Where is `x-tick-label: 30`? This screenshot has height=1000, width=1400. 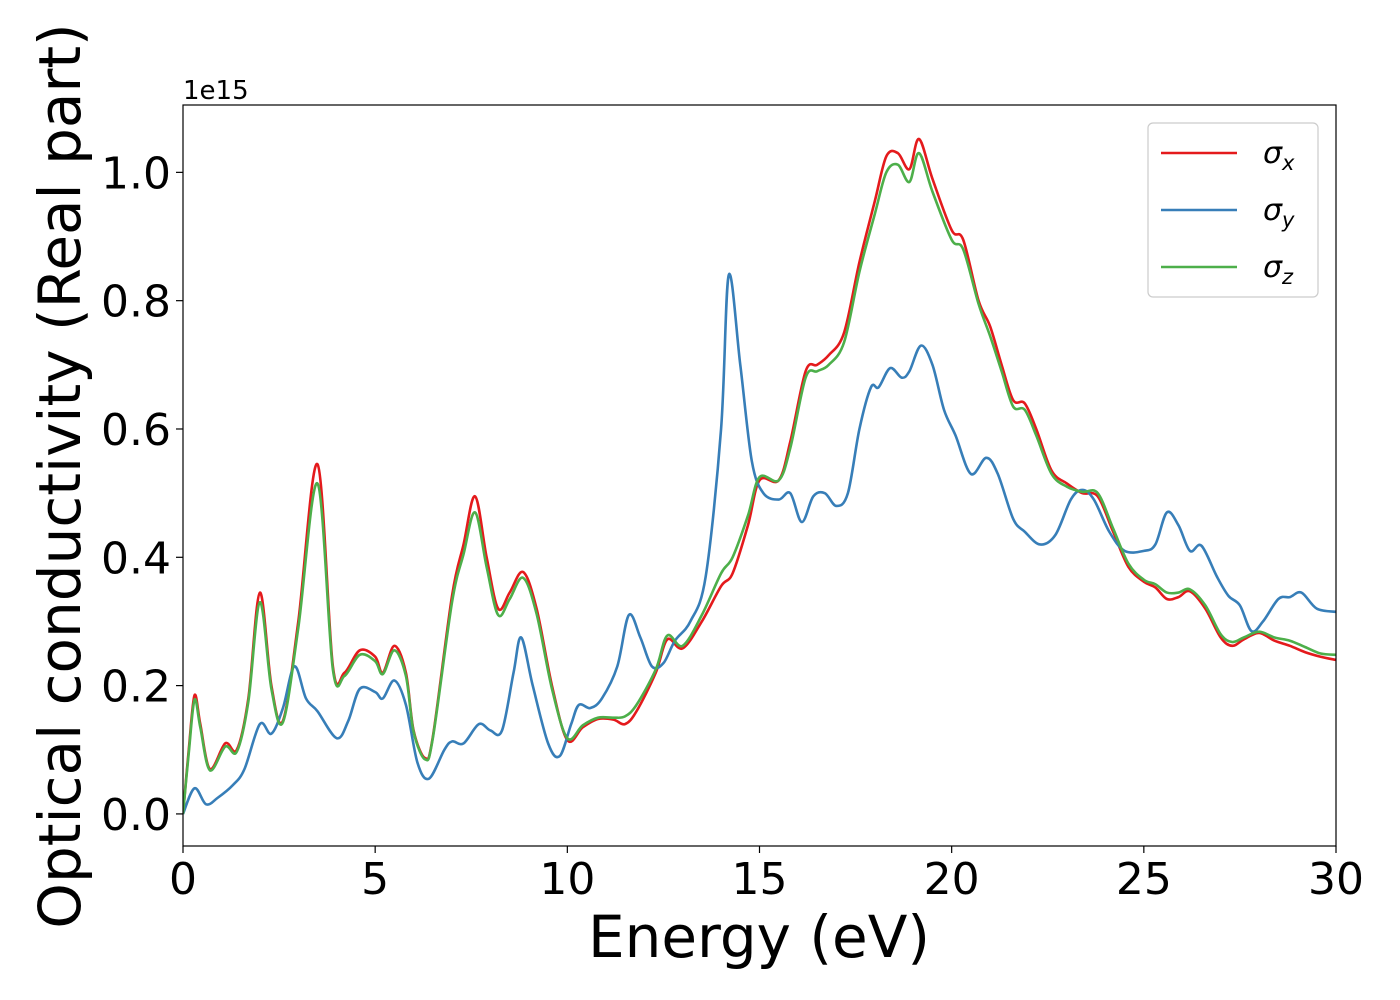 x-tick-label: 30 is located at coordinates (1336, 879).